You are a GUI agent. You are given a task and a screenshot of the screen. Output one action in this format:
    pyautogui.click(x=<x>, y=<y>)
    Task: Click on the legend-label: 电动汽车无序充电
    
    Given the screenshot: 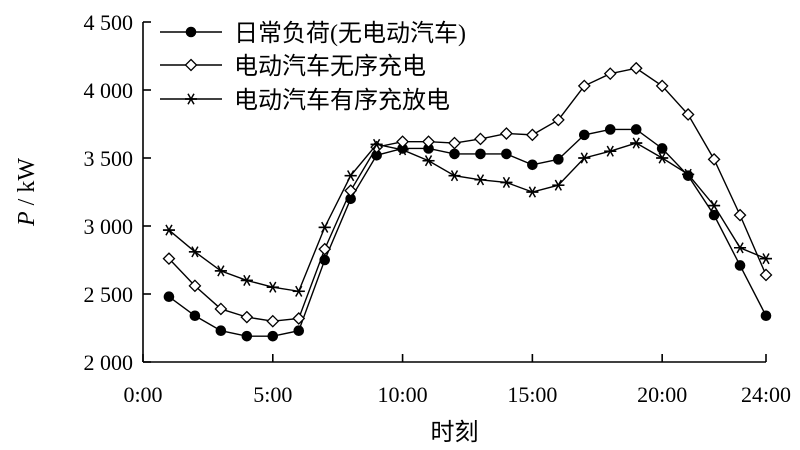 What is the action you would take?
    pyautogui.click(x=330, y=66)
    